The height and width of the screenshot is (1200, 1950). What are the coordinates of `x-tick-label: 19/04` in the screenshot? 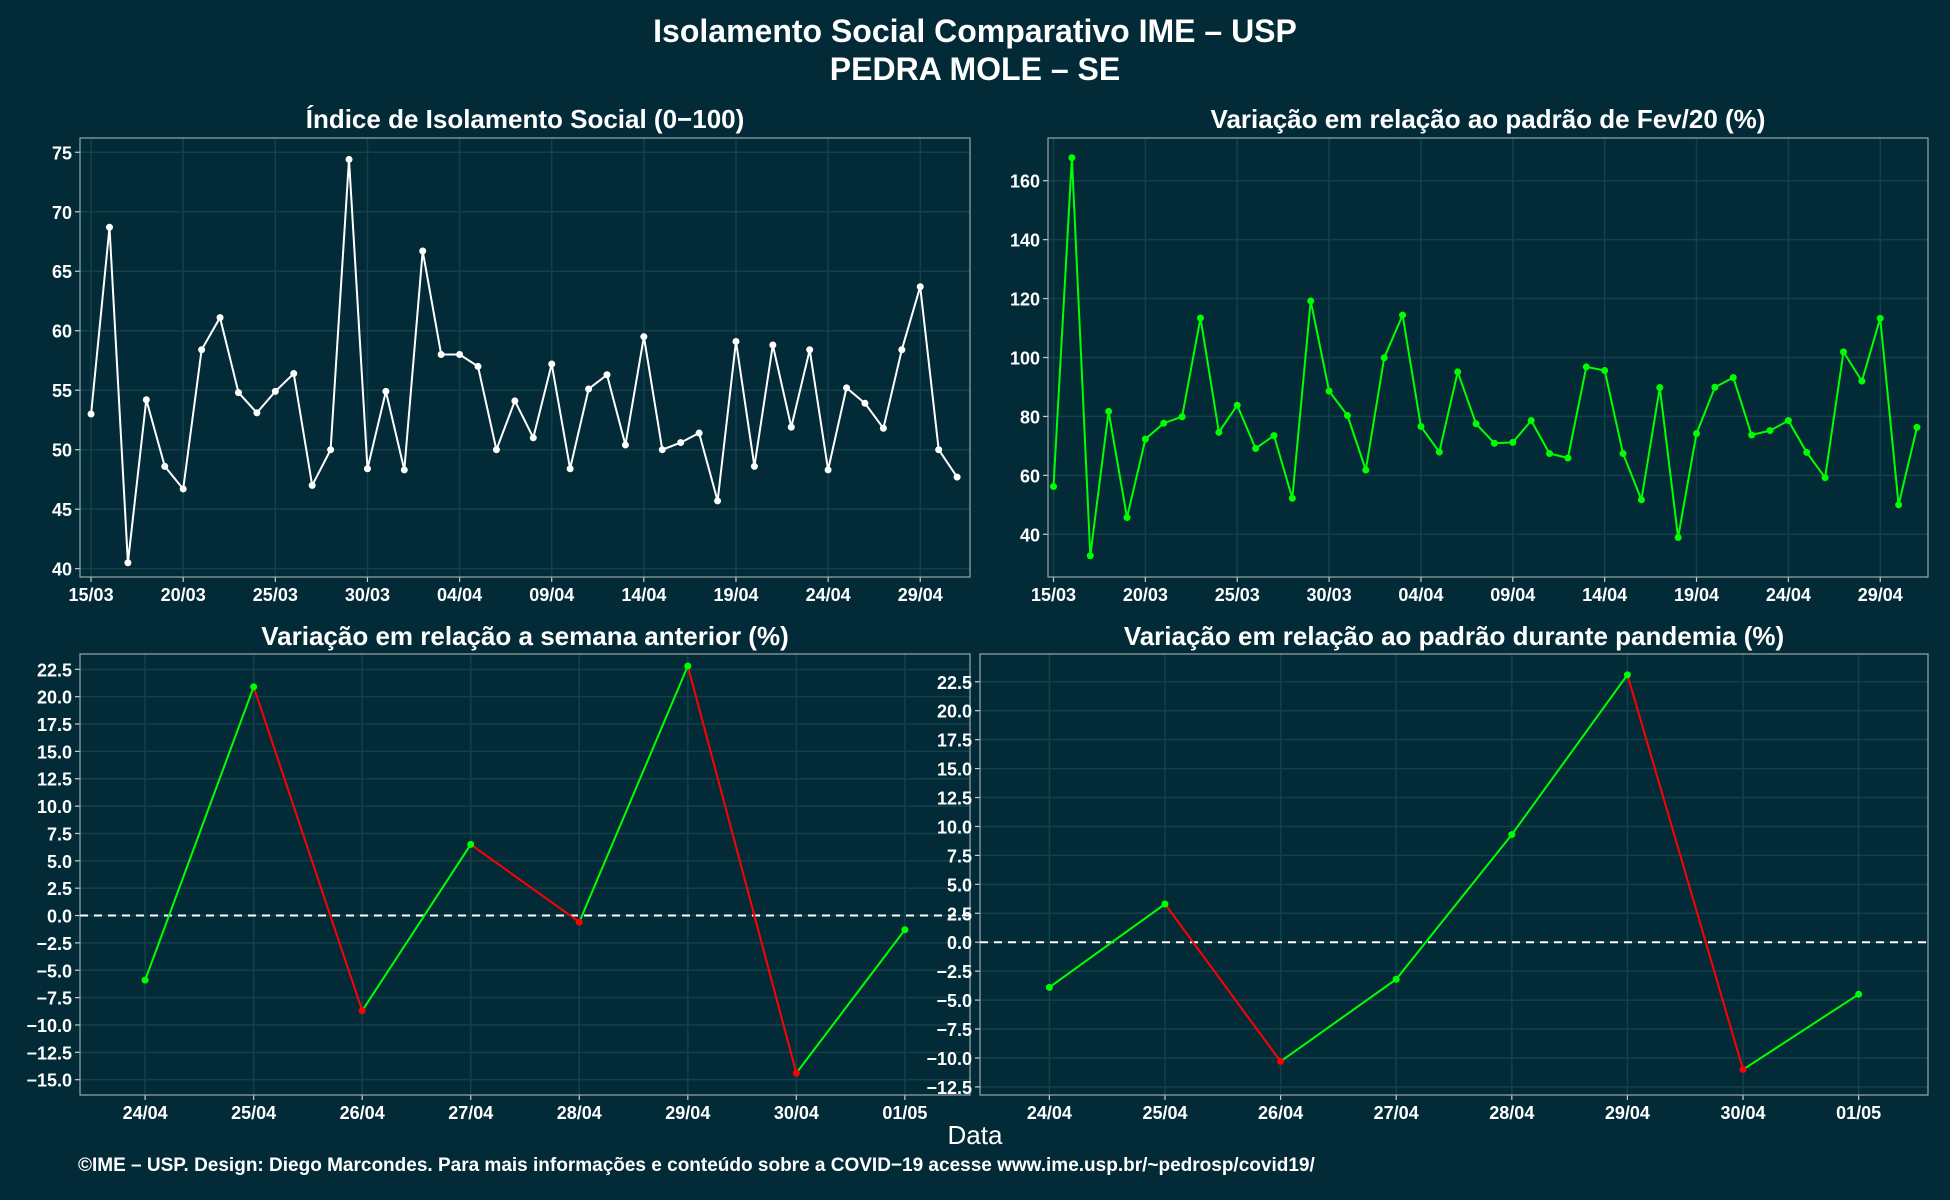 It's located at (735, 595).